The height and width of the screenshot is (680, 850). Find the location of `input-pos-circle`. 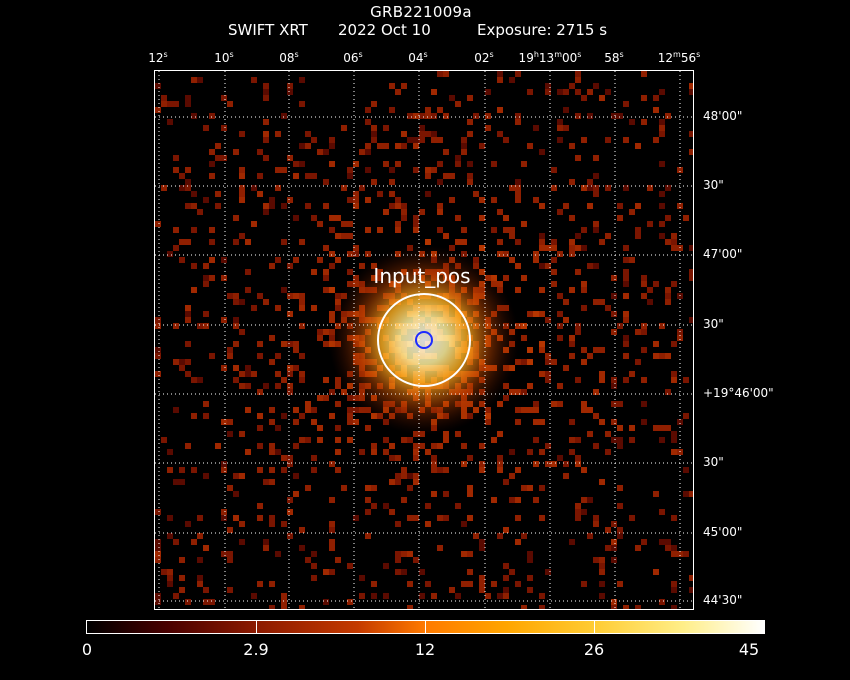

input-pos-circle is located at coordinates (424, 340).